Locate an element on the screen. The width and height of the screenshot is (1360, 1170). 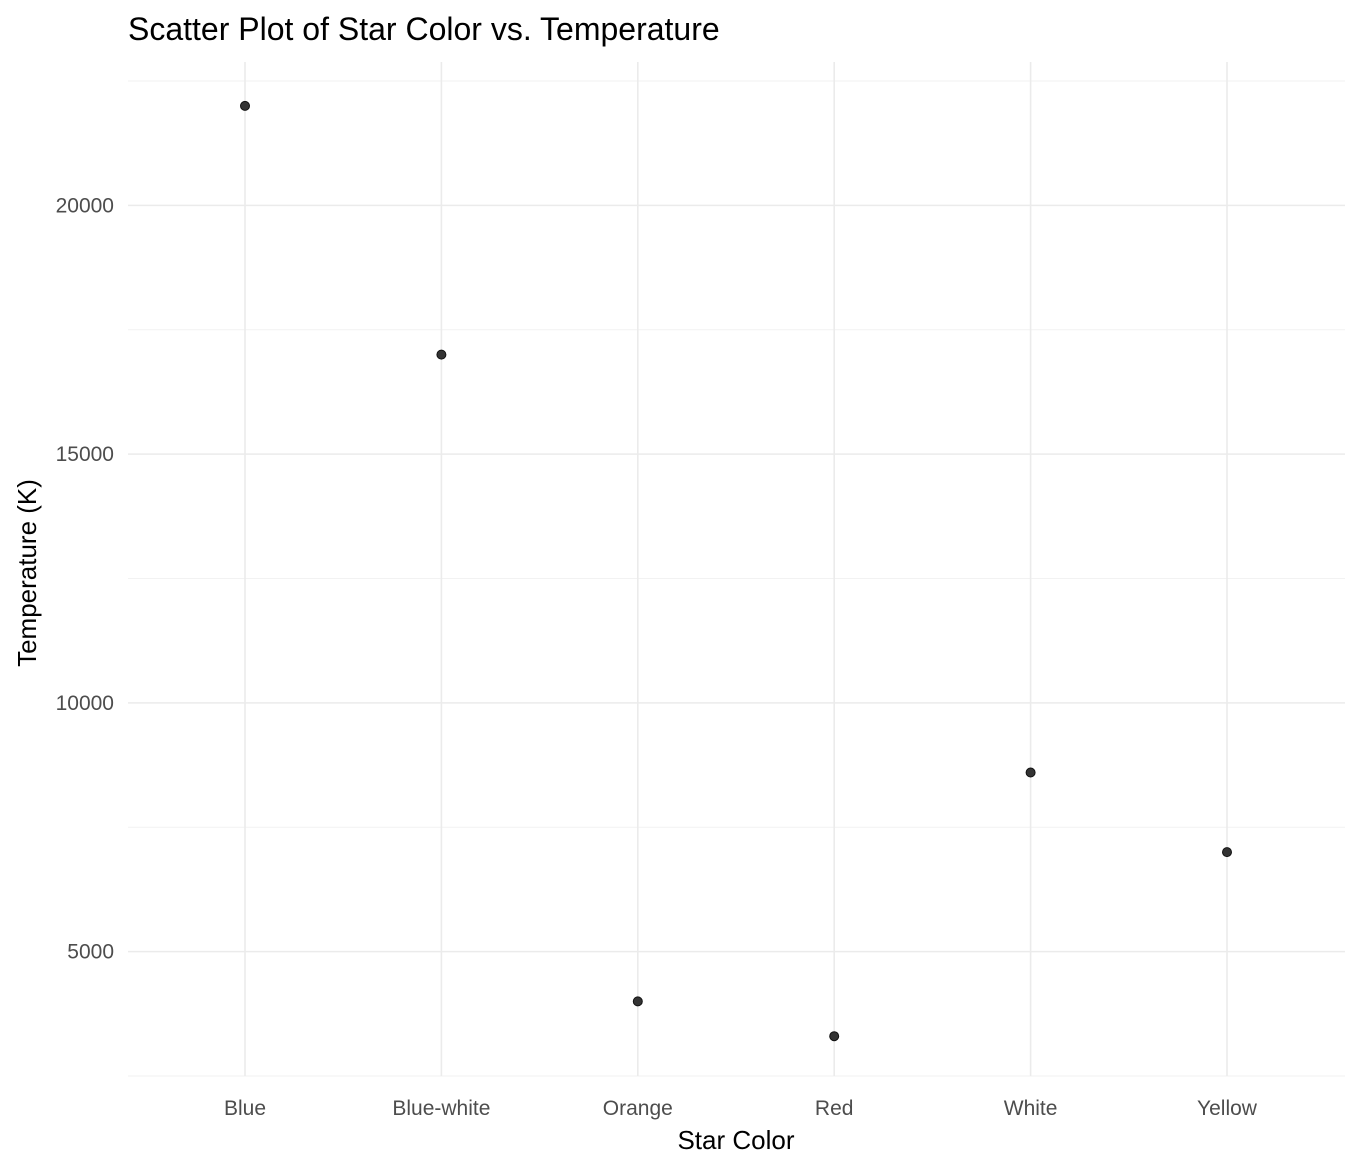
y-axis-title: Temperature (K) is located at coordinates (27, 573).